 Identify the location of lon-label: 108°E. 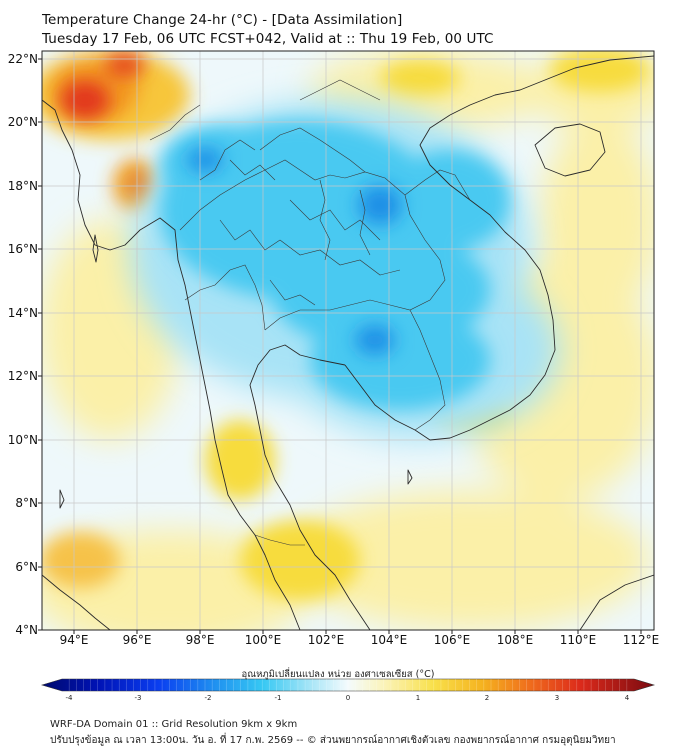
(515, 640).